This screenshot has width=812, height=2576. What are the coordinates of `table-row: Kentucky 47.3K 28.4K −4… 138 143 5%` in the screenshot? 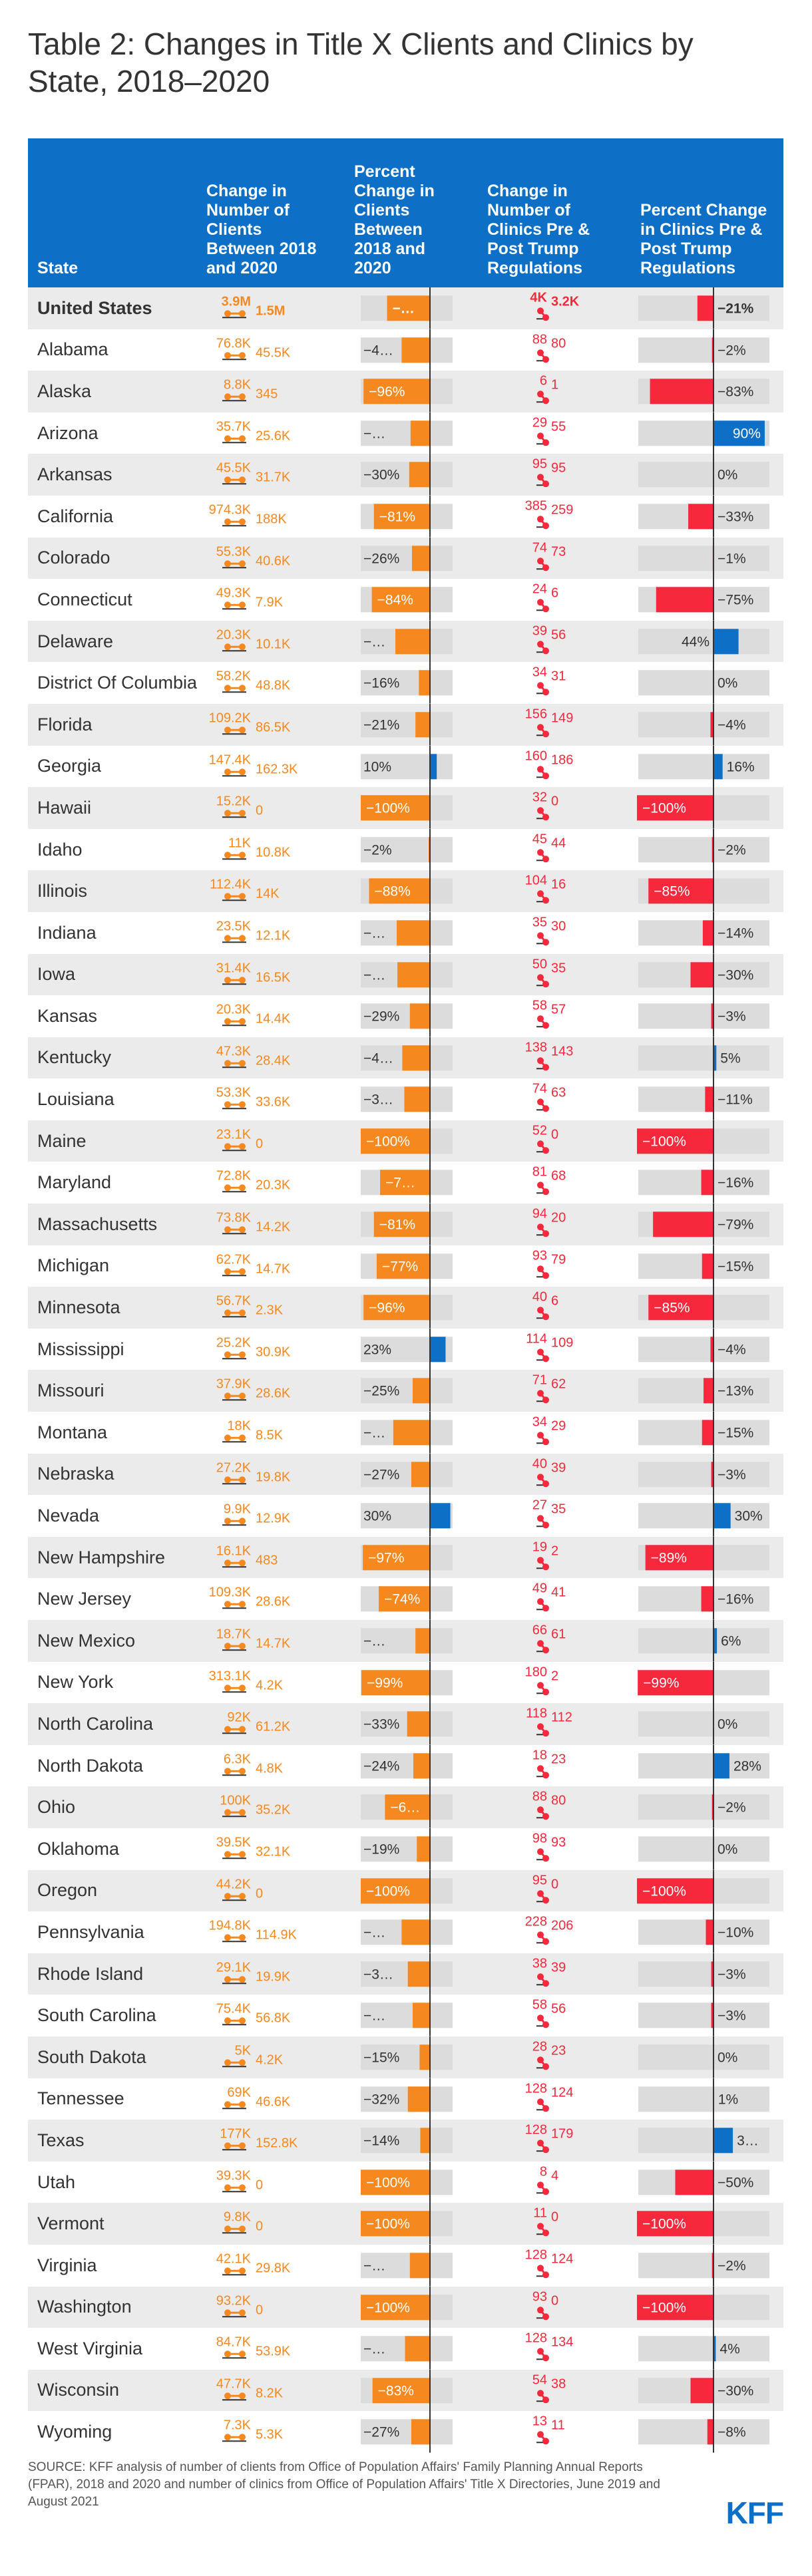 It's located at (406, 1058).